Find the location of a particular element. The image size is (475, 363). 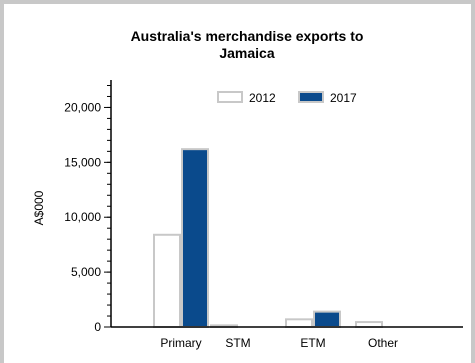

x-tick-label: STM is located at coordinates (237, 343).